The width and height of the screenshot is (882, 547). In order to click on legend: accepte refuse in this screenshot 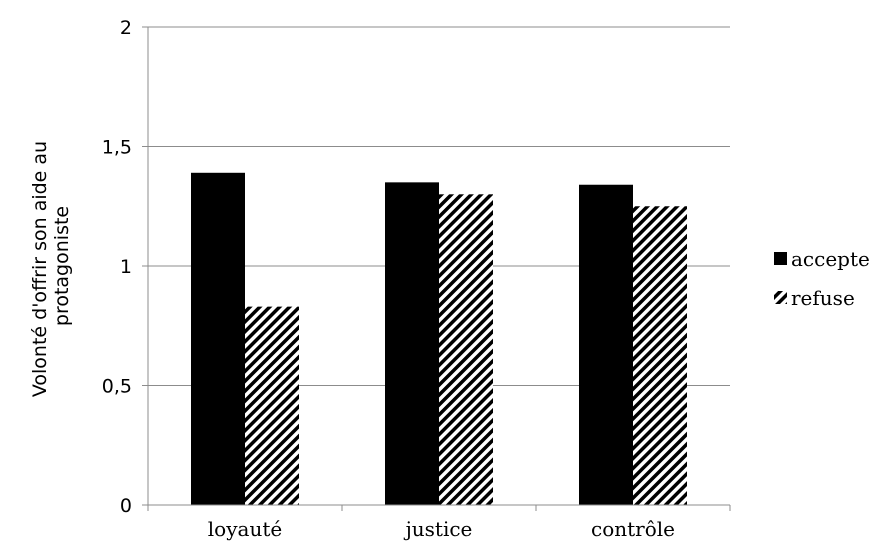, I will do `click(822, 278)`.